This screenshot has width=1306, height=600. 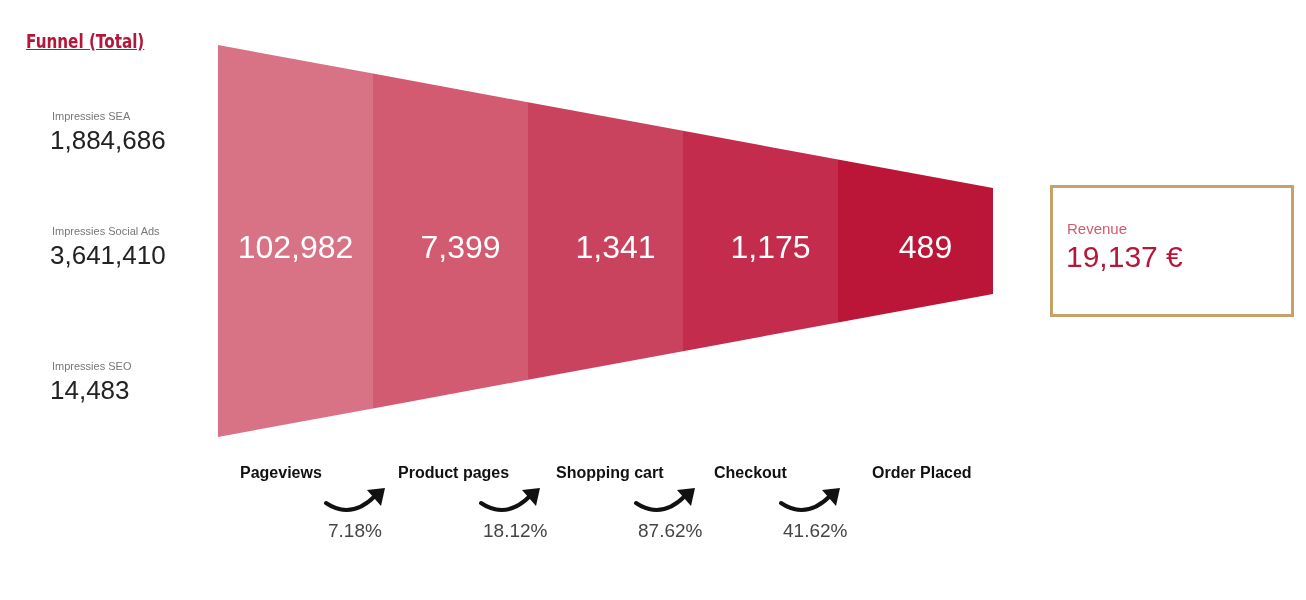 What do you see at coordinates (770, 246) in the screenshot?
I see `data-label: 1,175` at bounding box center [770, 246].